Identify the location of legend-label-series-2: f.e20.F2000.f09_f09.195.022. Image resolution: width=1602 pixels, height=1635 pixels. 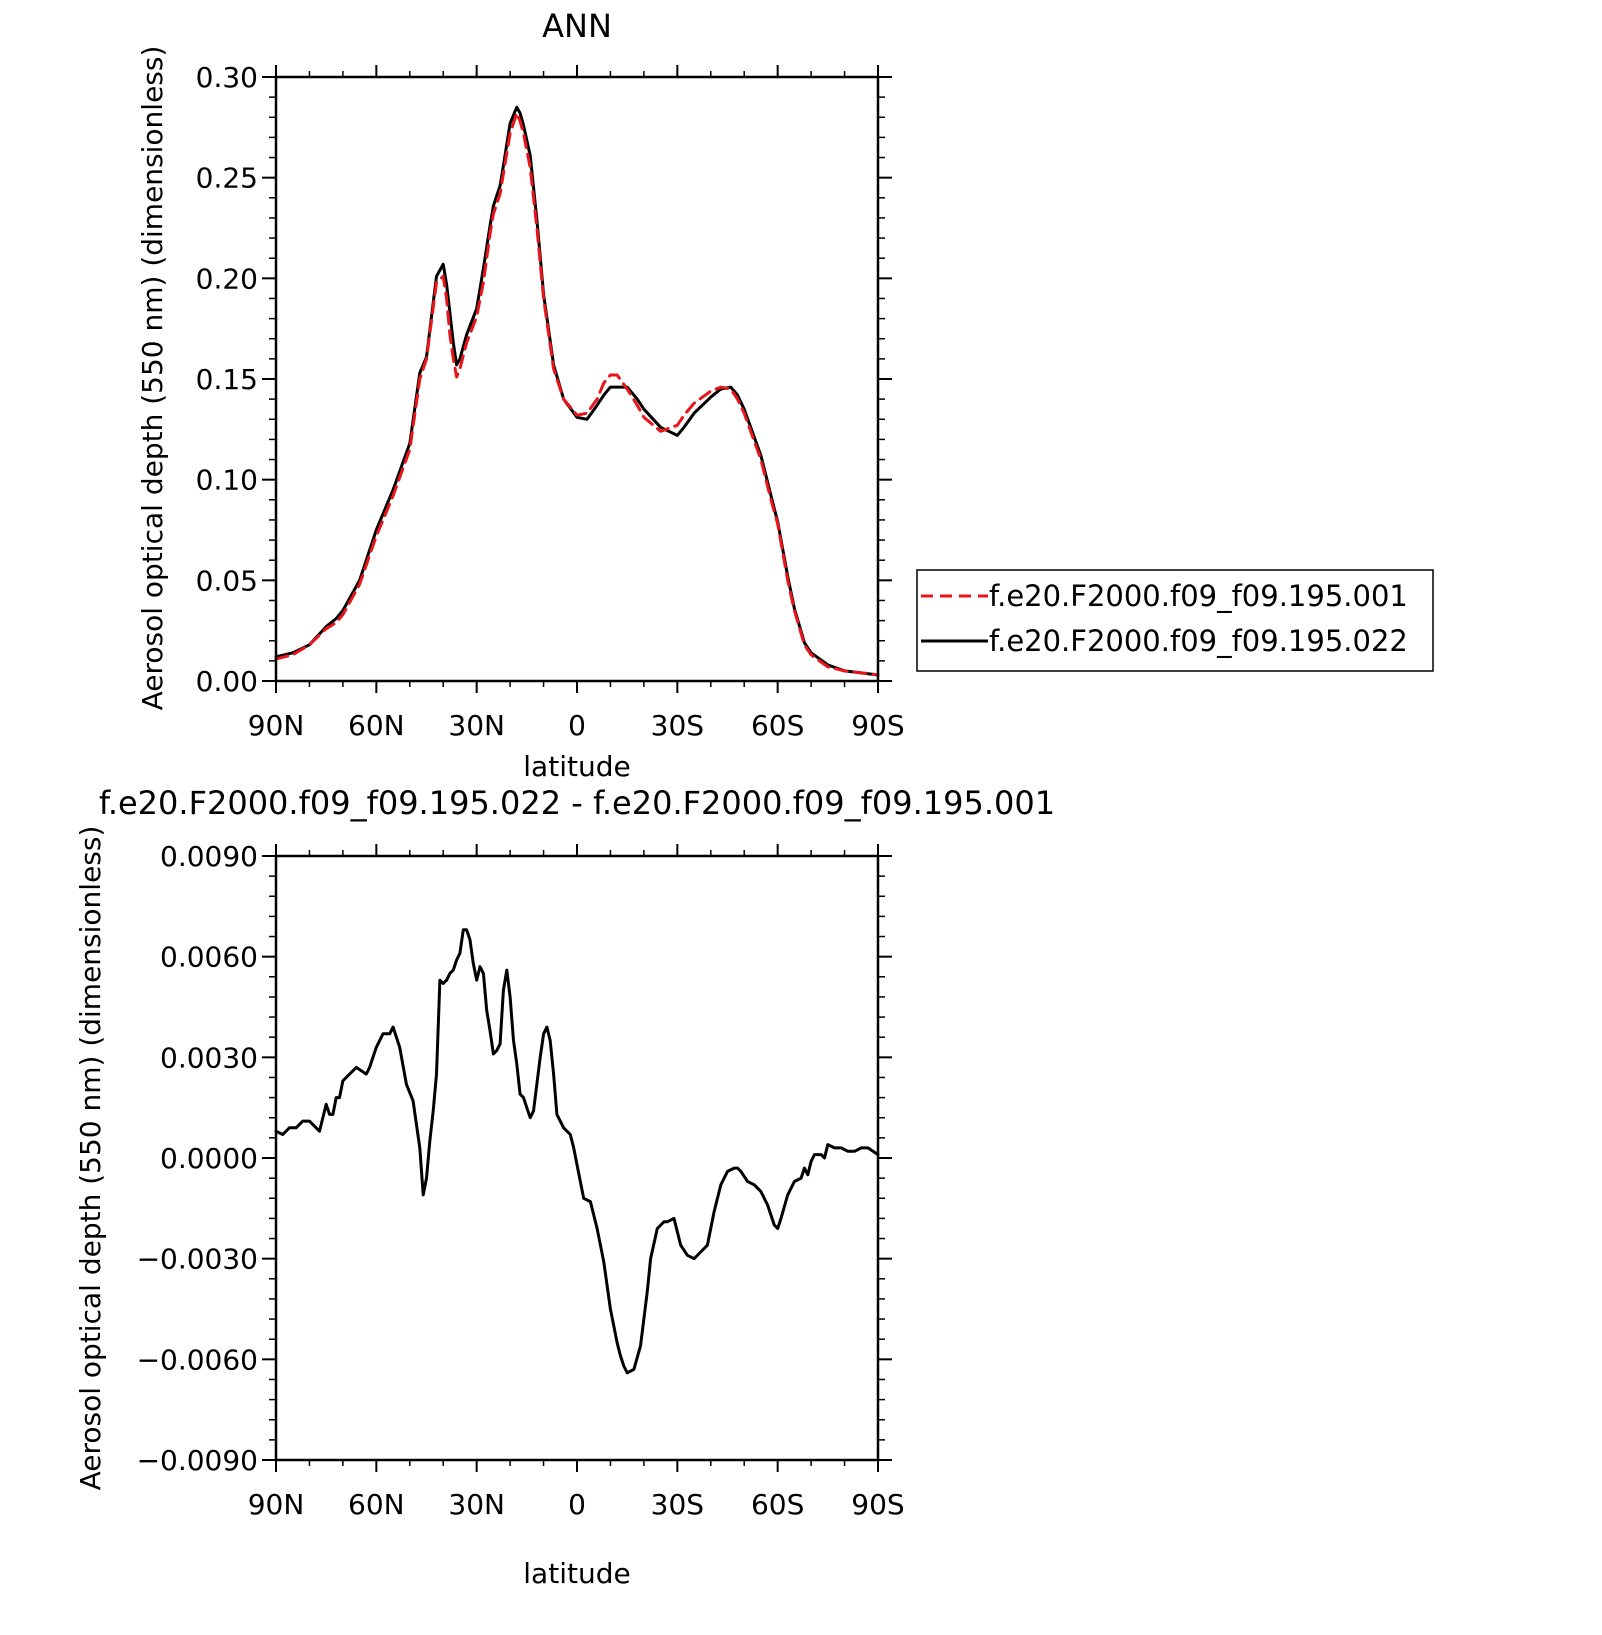
(1198, 641).